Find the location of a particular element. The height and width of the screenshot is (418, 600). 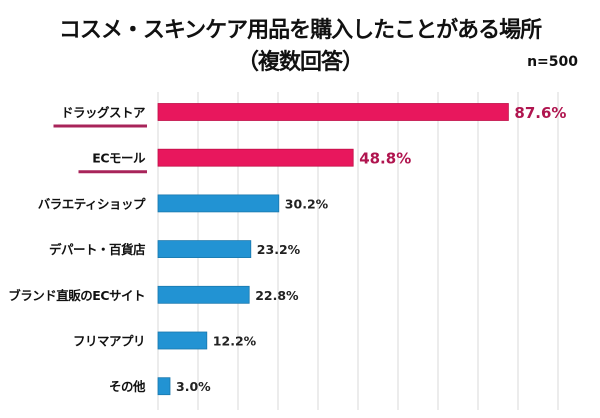

sample-size: n=500 is located at coordinates (552, 62).